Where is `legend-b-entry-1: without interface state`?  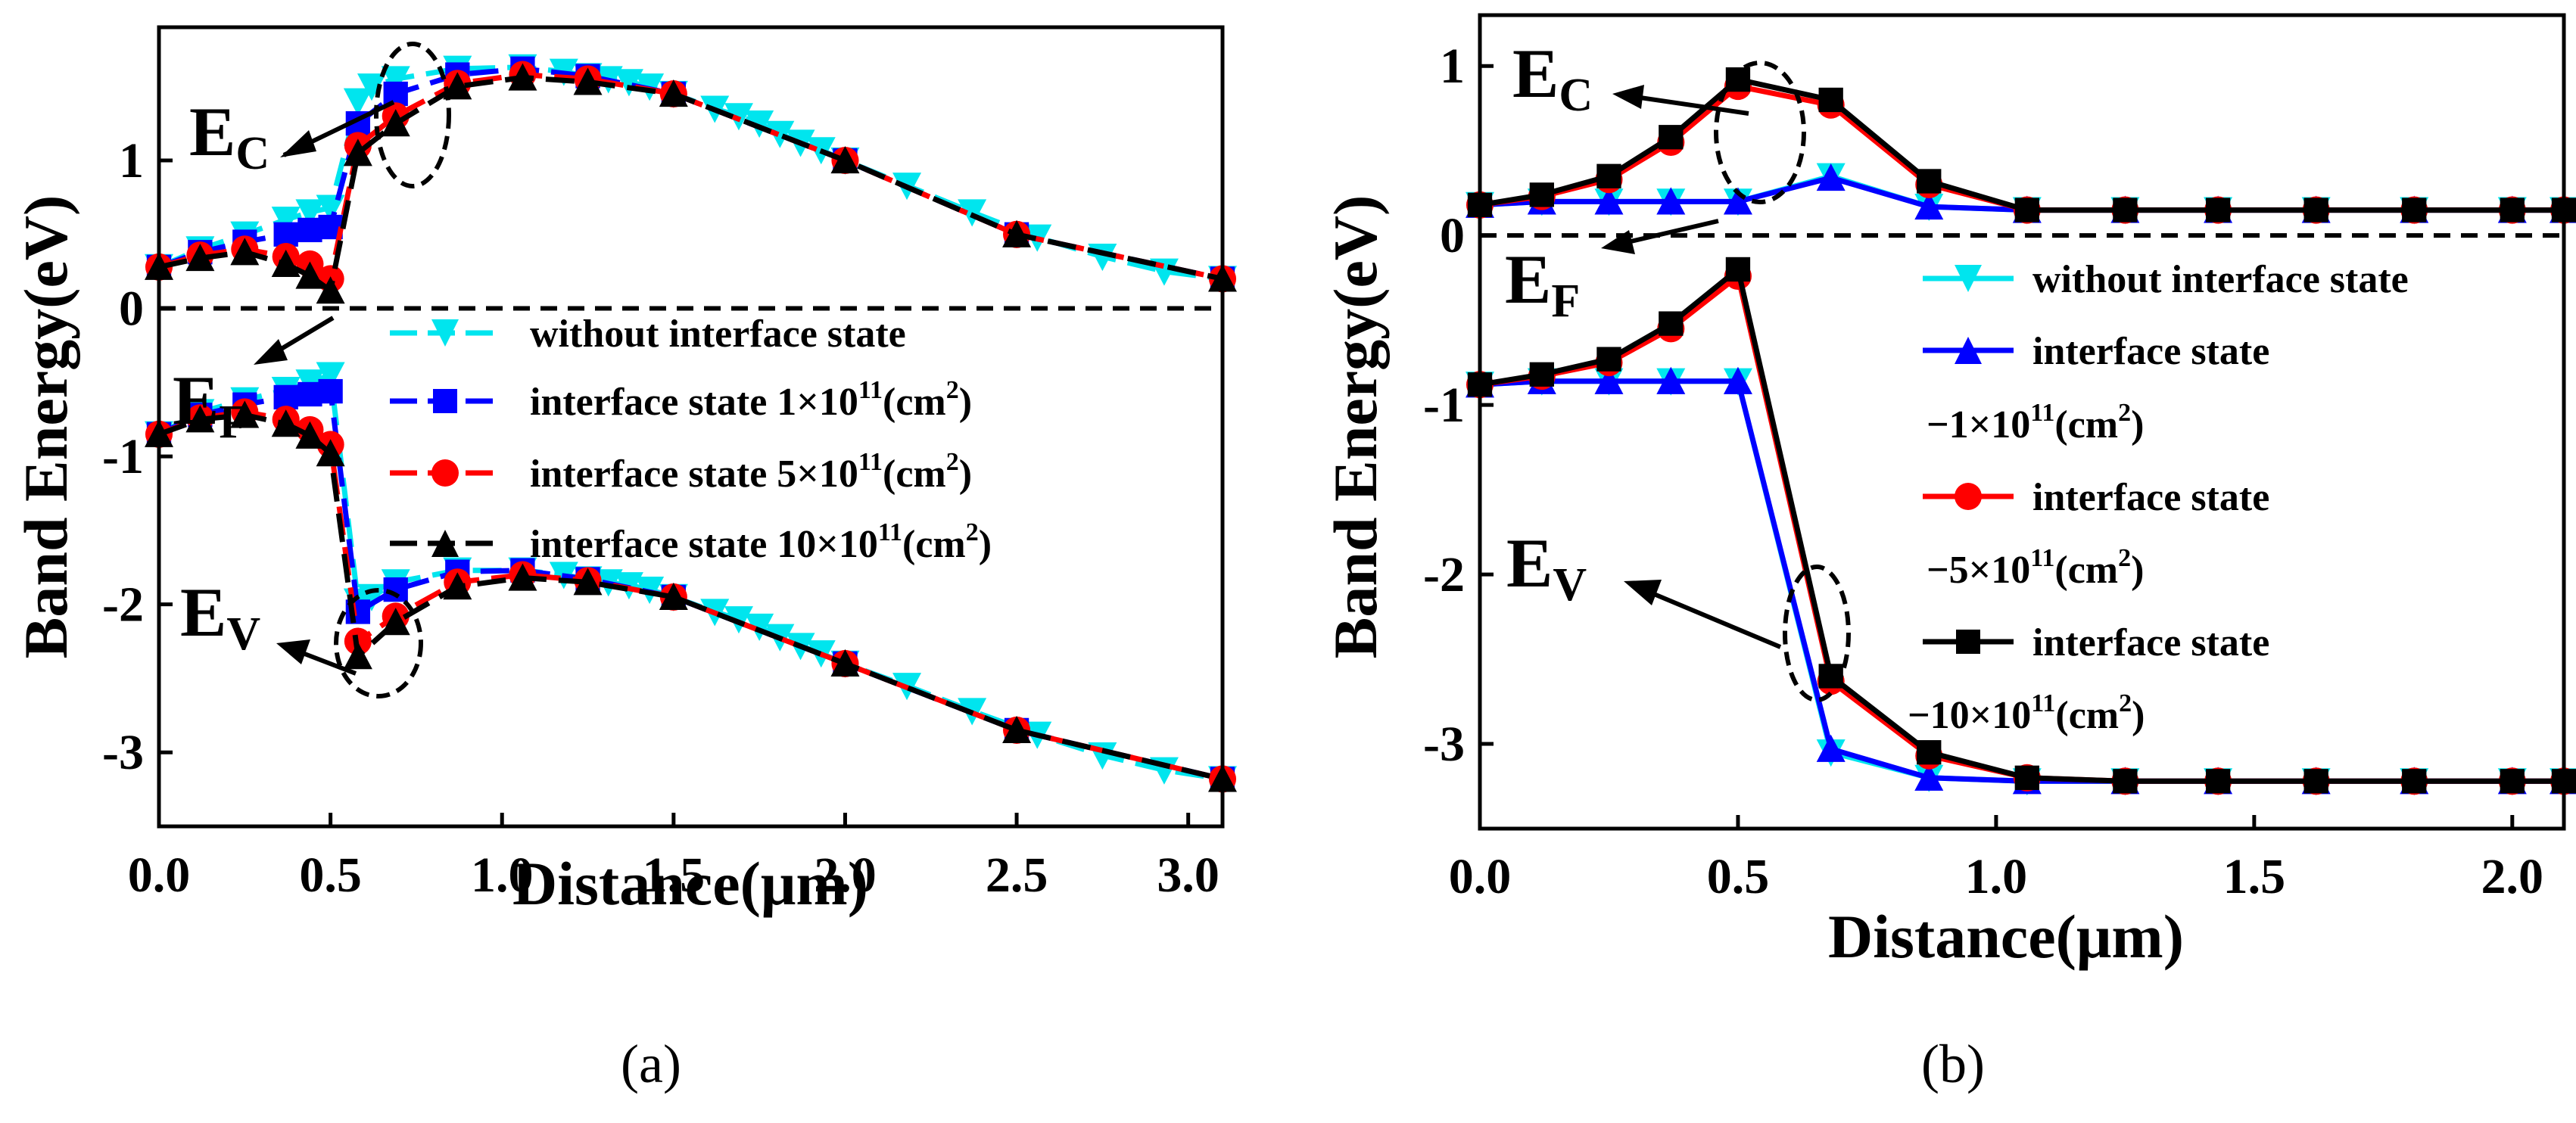 legend-b-entry-1: without interface state is located at coordinates (2166, 279).